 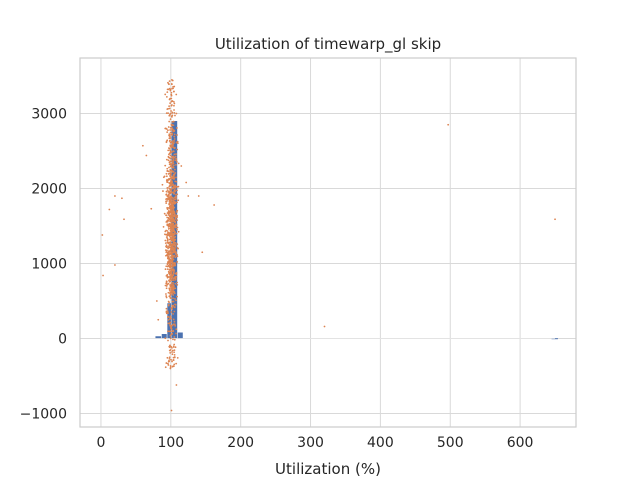 What do you see at coordinates (328, 44) in the screenshot?
I see `chart-title: Utilization of timewarp_gl skip` at bounding box center [328, 44].